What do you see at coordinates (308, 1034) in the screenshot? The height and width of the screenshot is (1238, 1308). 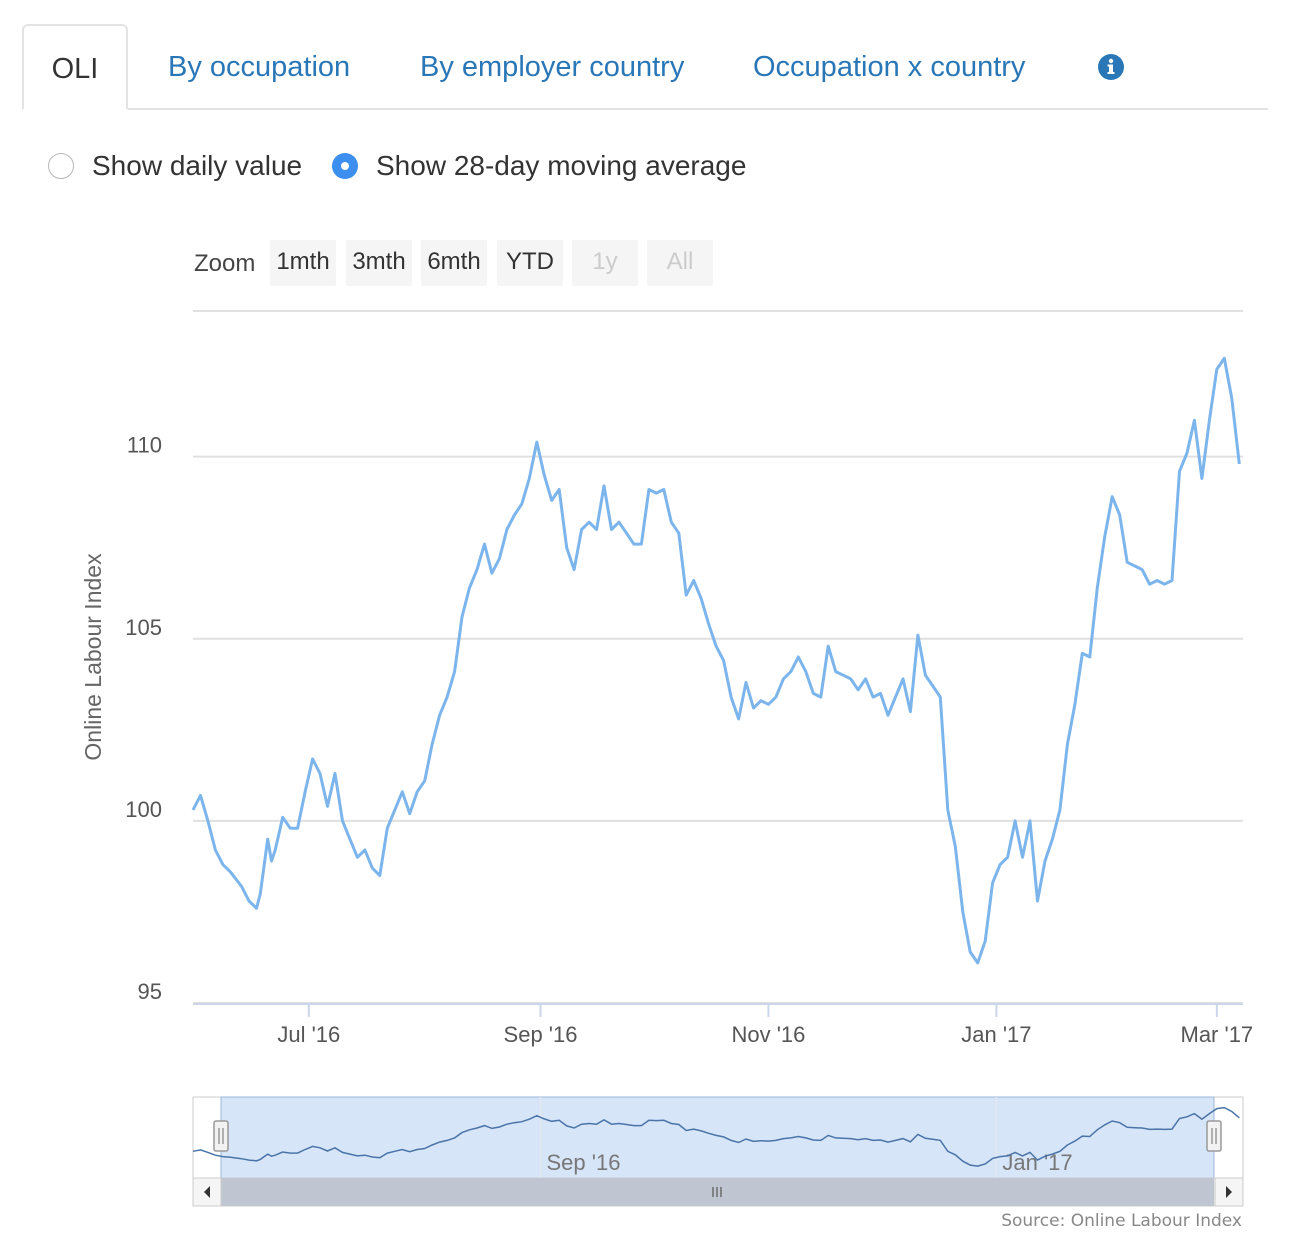 I see `x-tick-label: Jul '16` at bounding box center [308, 1034].